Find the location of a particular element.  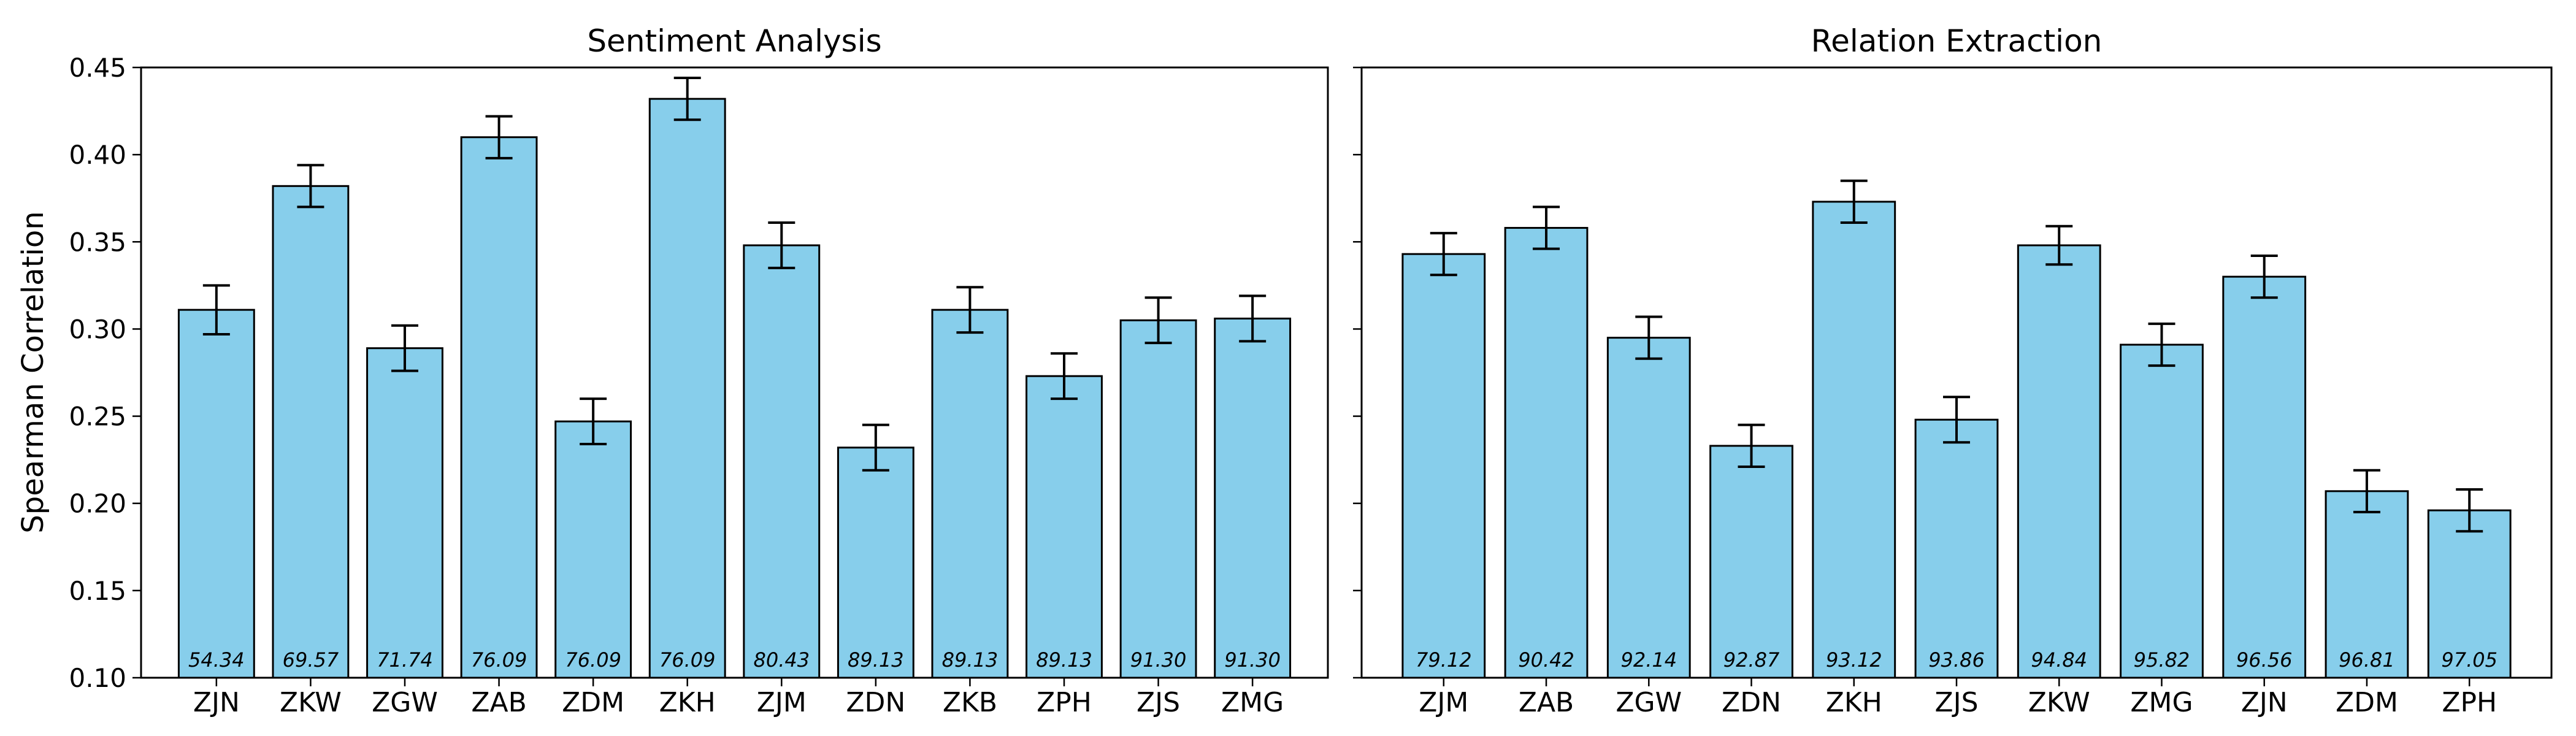

y-tick-label: 0.15 is located at coordinates (97, 591).